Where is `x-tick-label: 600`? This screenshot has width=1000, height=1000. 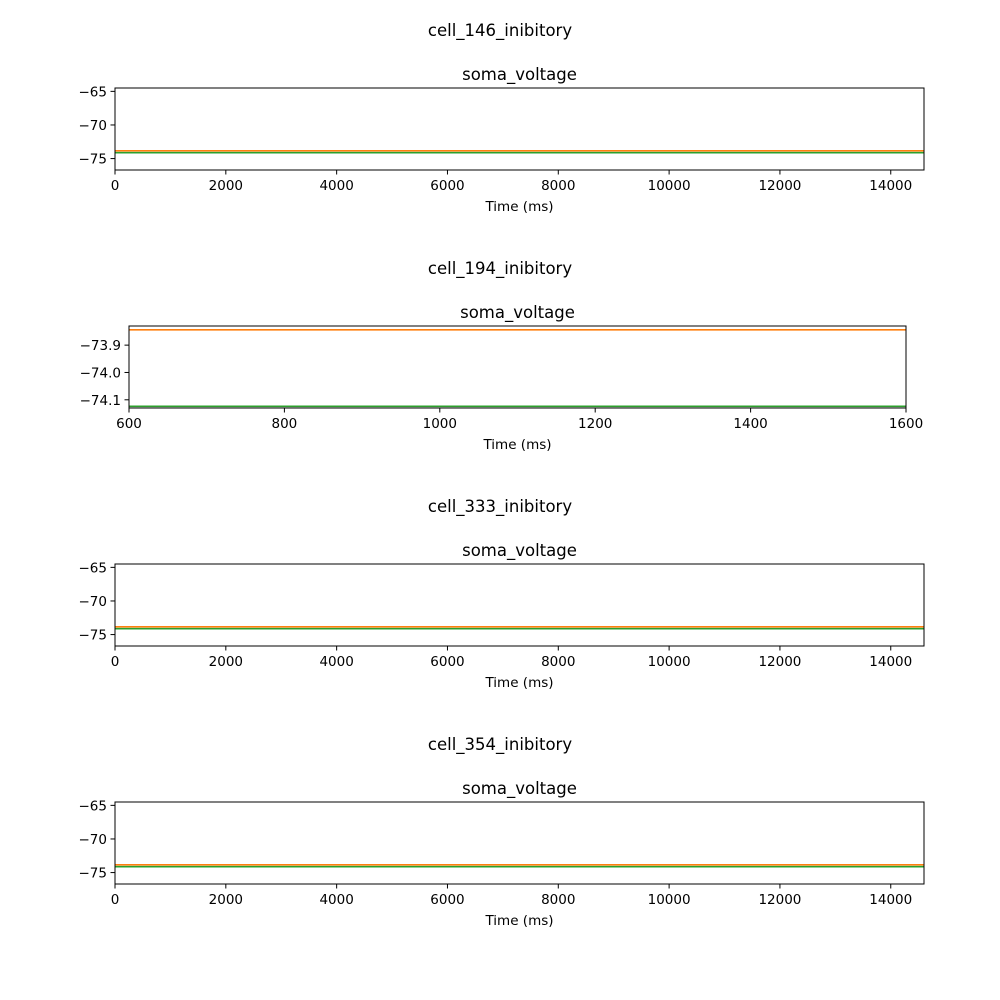
x-tick-label: 600 is located at coordinates (129, 424).